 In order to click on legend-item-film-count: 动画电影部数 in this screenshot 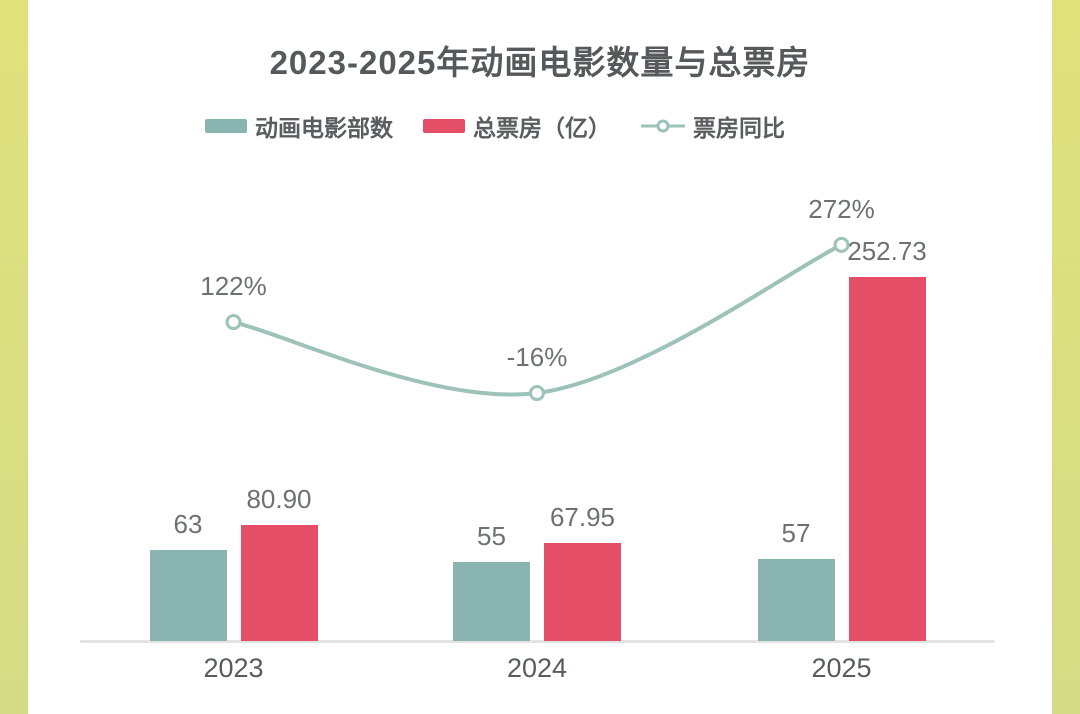, I will do `click(299, 126)`.